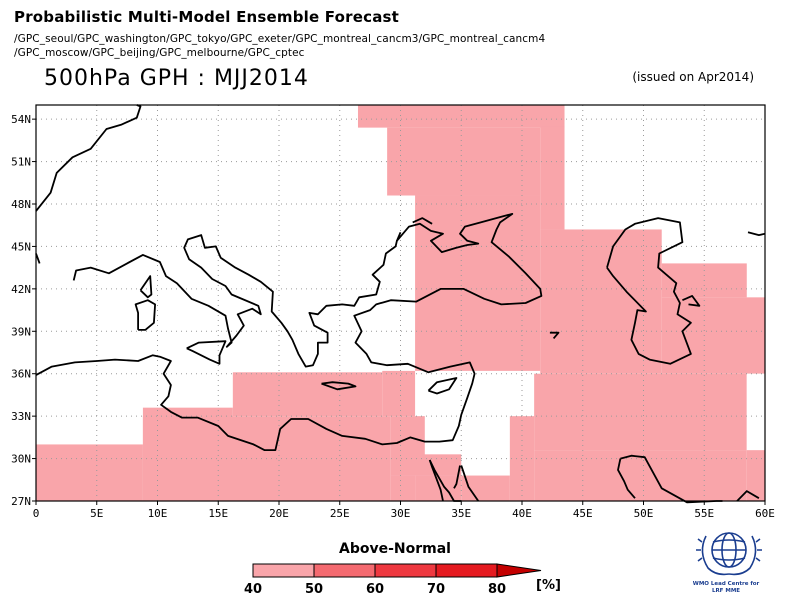  Describe the element at coordinates (729, 554) in the screenshot. I see `wmo-logo-icon` at that location.